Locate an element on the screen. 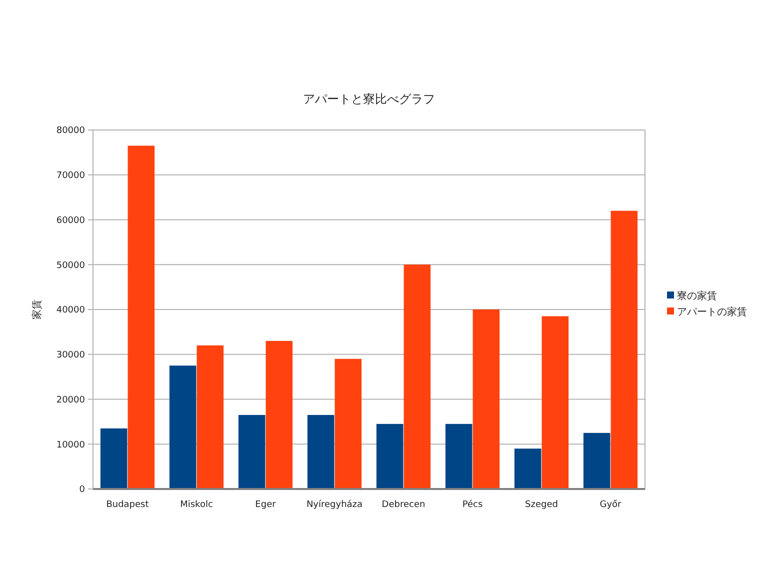  y-tick-label: 60000 is located at coordinates (71, 221).